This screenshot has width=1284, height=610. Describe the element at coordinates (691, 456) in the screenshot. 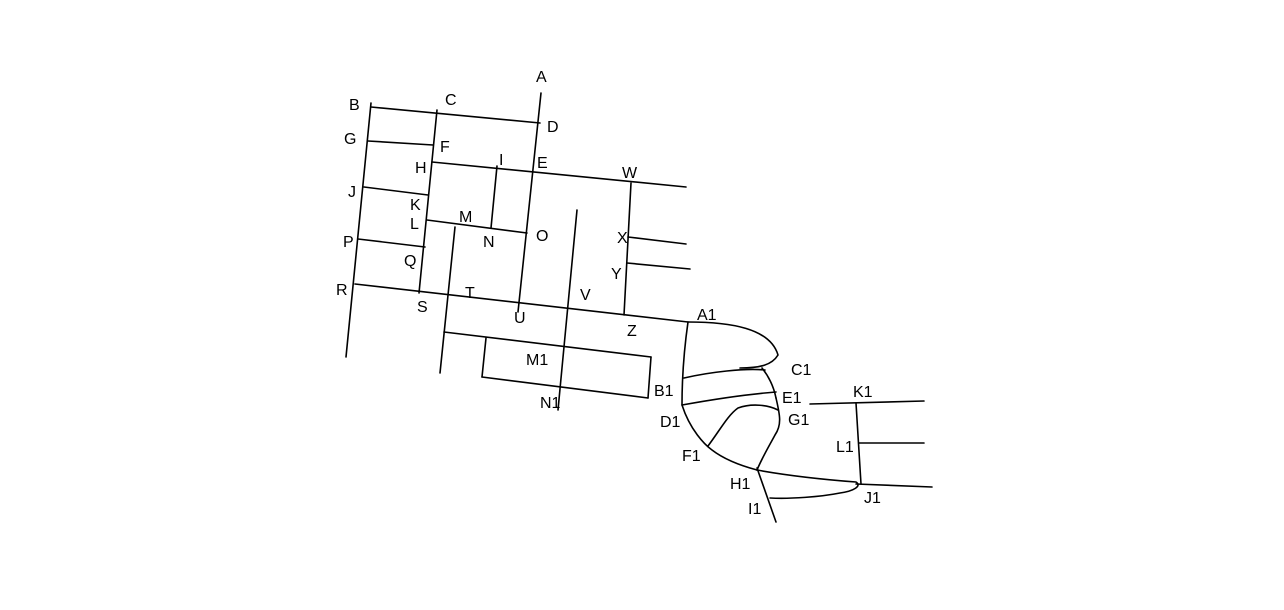

I see `label-f1: F1` at that location.